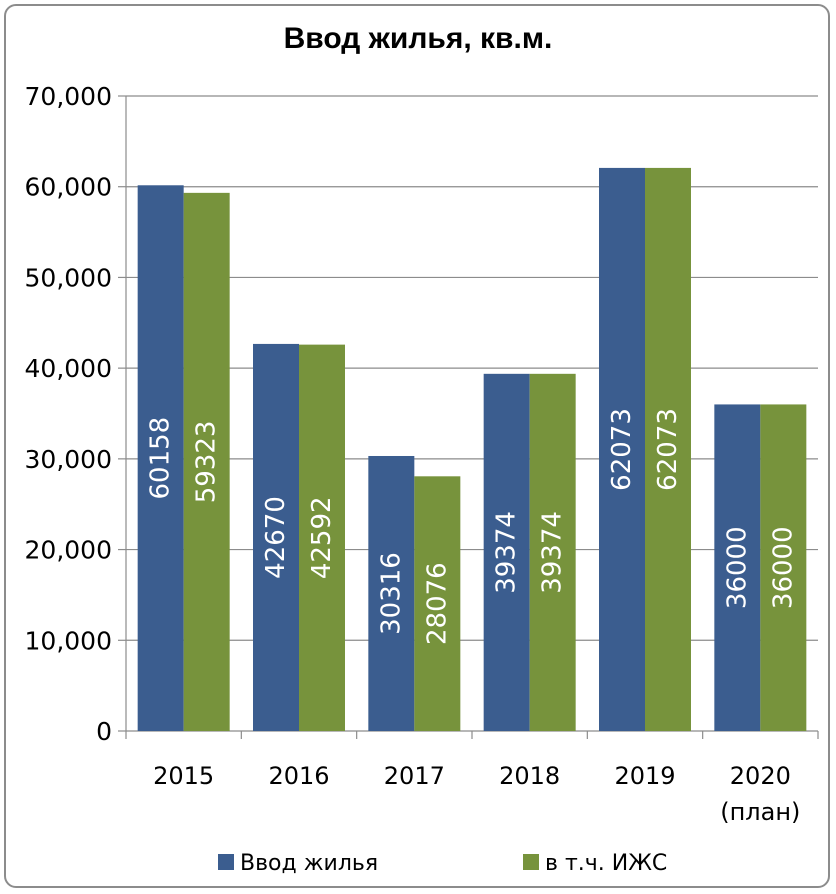 This screenshot has height=894, width=836. I want to click on bar-value-label: 28076, so click(437, 603).